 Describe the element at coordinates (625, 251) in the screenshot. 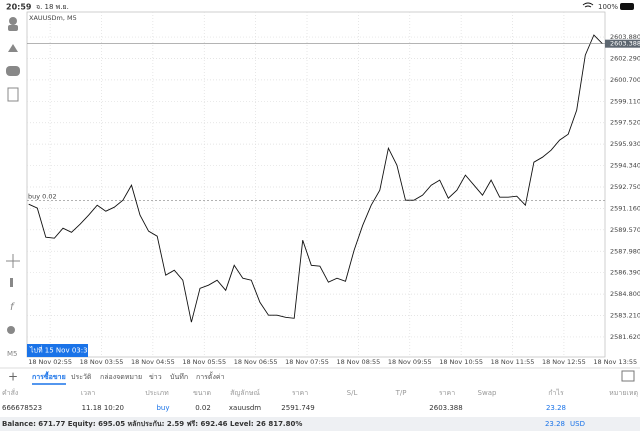

I see `y-tick-label: 2587.980` at that location.